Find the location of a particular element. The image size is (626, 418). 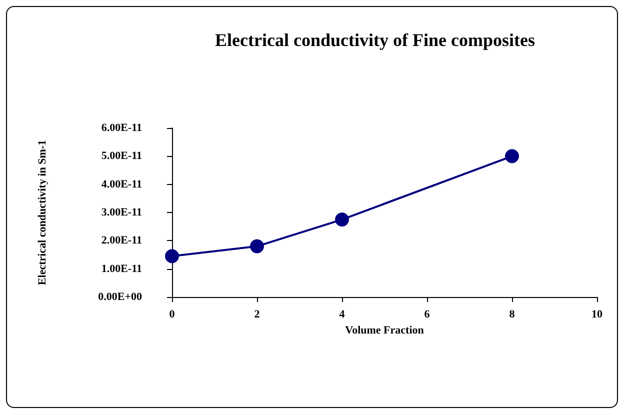

y-tick-label: 4.00E-11 is located at coordinates (121, 184).